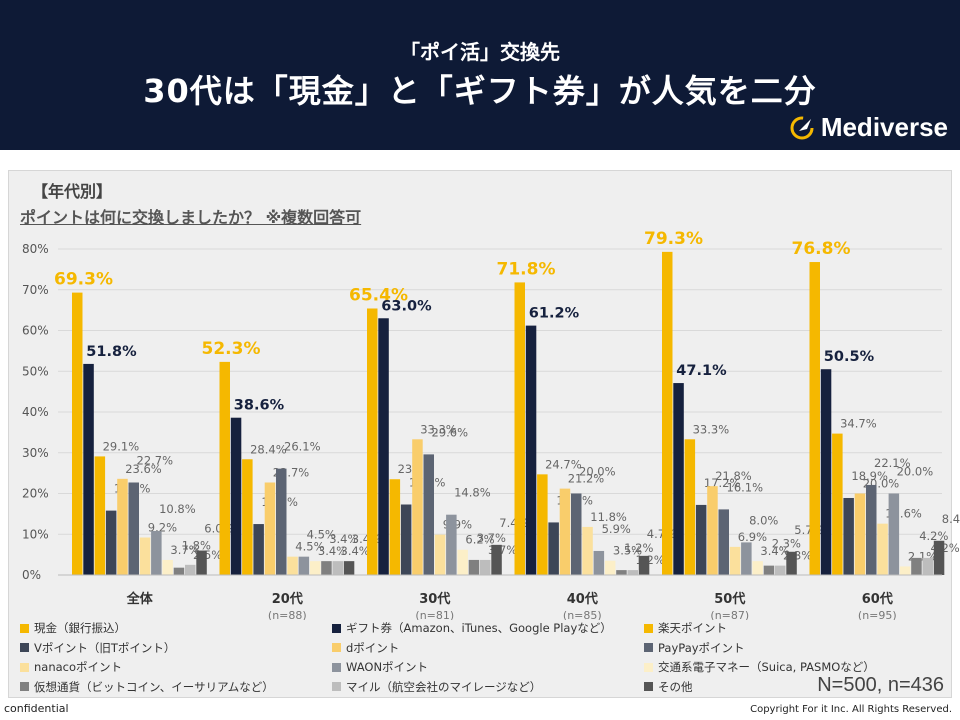 This screenshot has height=720, width=960. Describe the element at coordinates (35, 412) in the screenshot. I see `y-tick-label: 40%` at that location.